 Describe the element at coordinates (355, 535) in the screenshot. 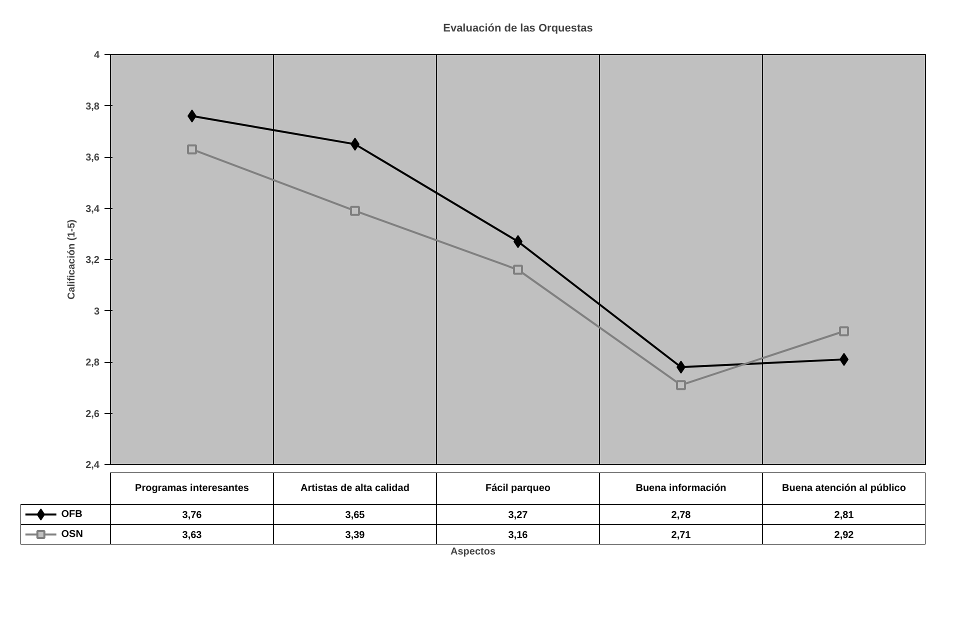

I see `data-label: 3,39` at that location.